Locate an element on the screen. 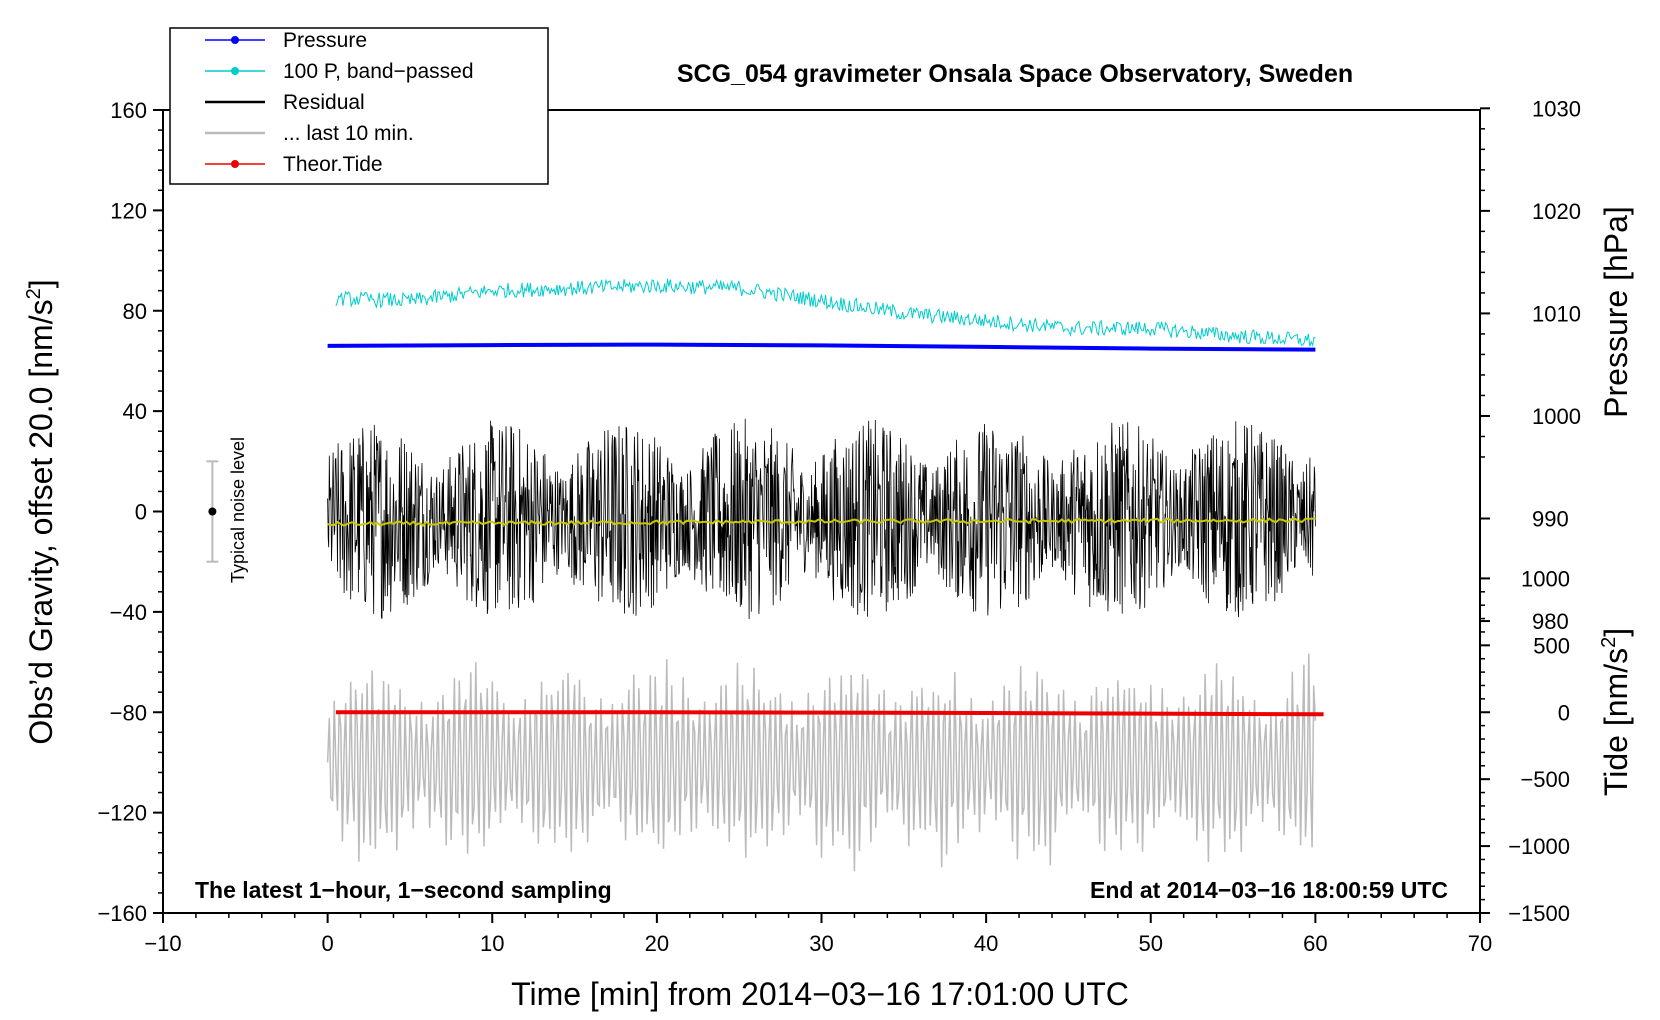 The height and width of the screenshot is (1020, 1660). left-axis-title-main: Obs’d Gravity, offset 20.0 [nm/s is located at coordinates (41, 521).